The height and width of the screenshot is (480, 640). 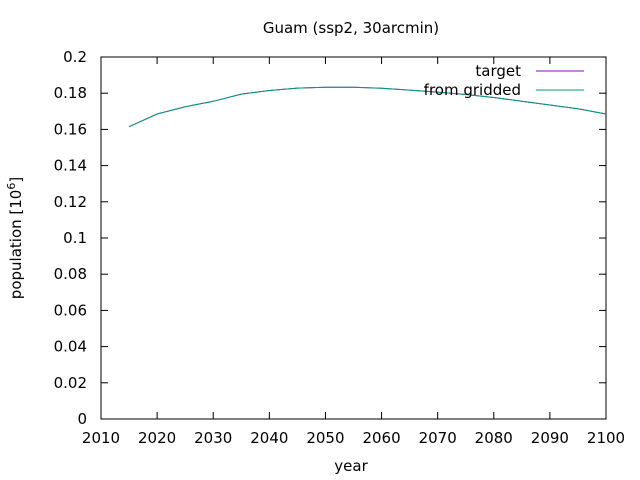 I want to click on series-line-target, so click(x=367, y=107).